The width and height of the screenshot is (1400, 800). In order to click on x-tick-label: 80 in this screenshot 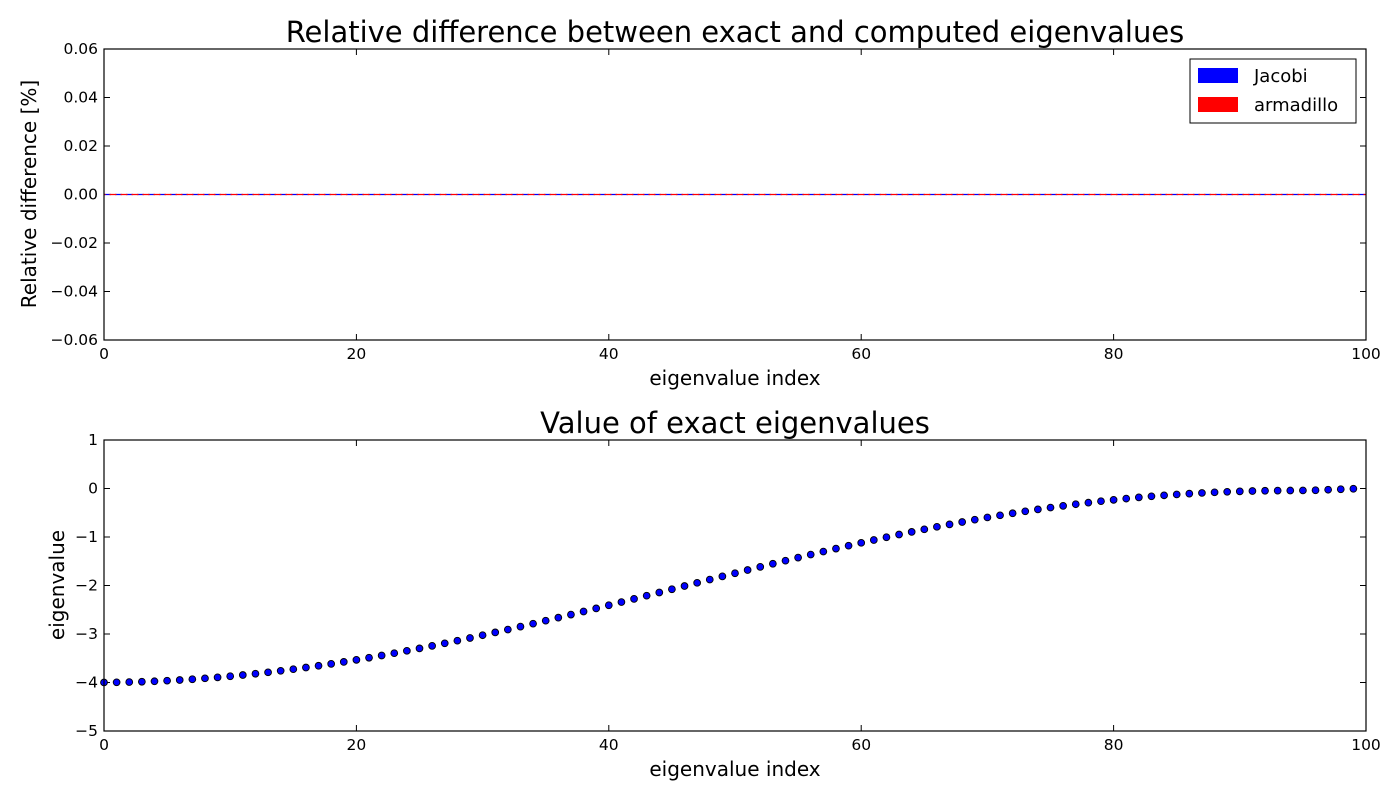, I will do `click(1114, 745)`.